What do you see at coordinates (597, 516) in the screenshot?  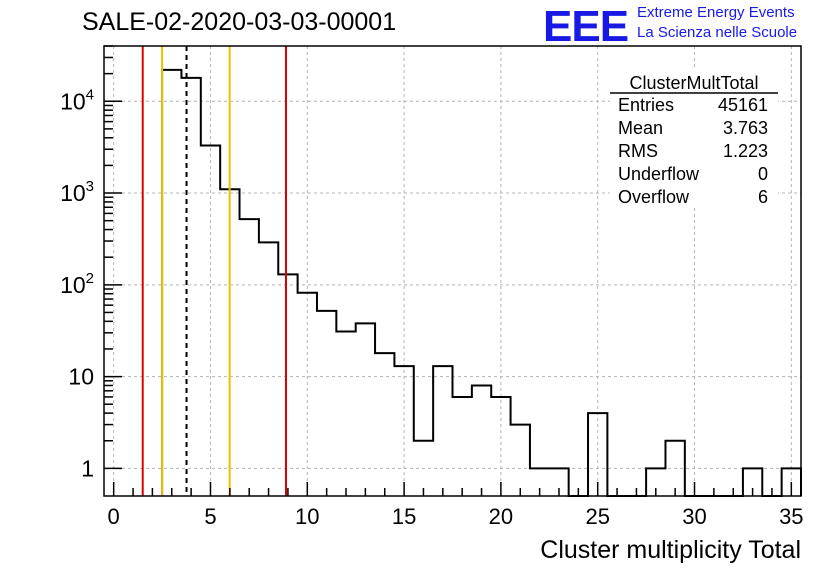 I see `x-tick-label: 25` at bounding box center [597, 516].